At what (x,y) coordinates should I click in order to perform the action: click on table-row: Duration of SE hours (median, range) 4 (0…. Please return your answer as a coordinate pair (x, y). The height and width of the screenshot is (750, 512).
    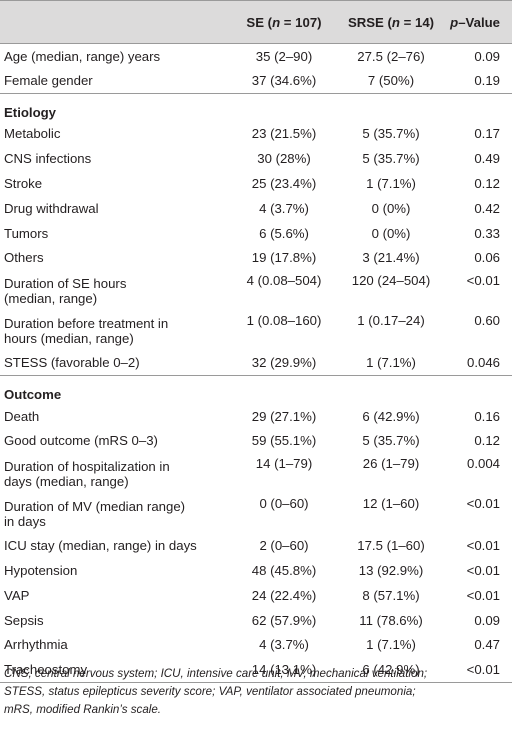
    Looking at the image, I should click on (256, 290).